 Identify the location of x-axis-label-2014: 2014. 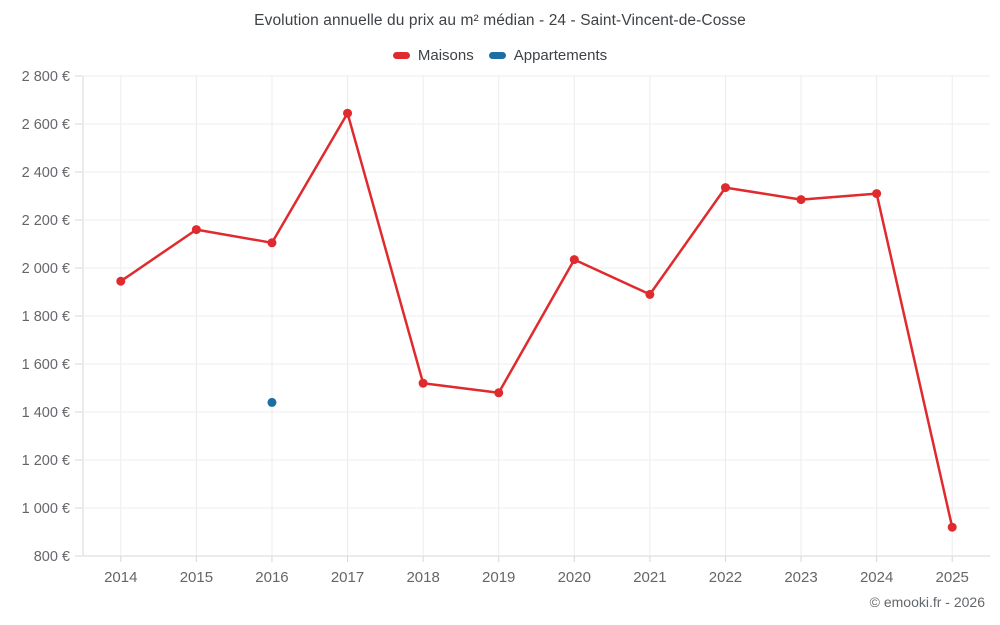
(120, 577).